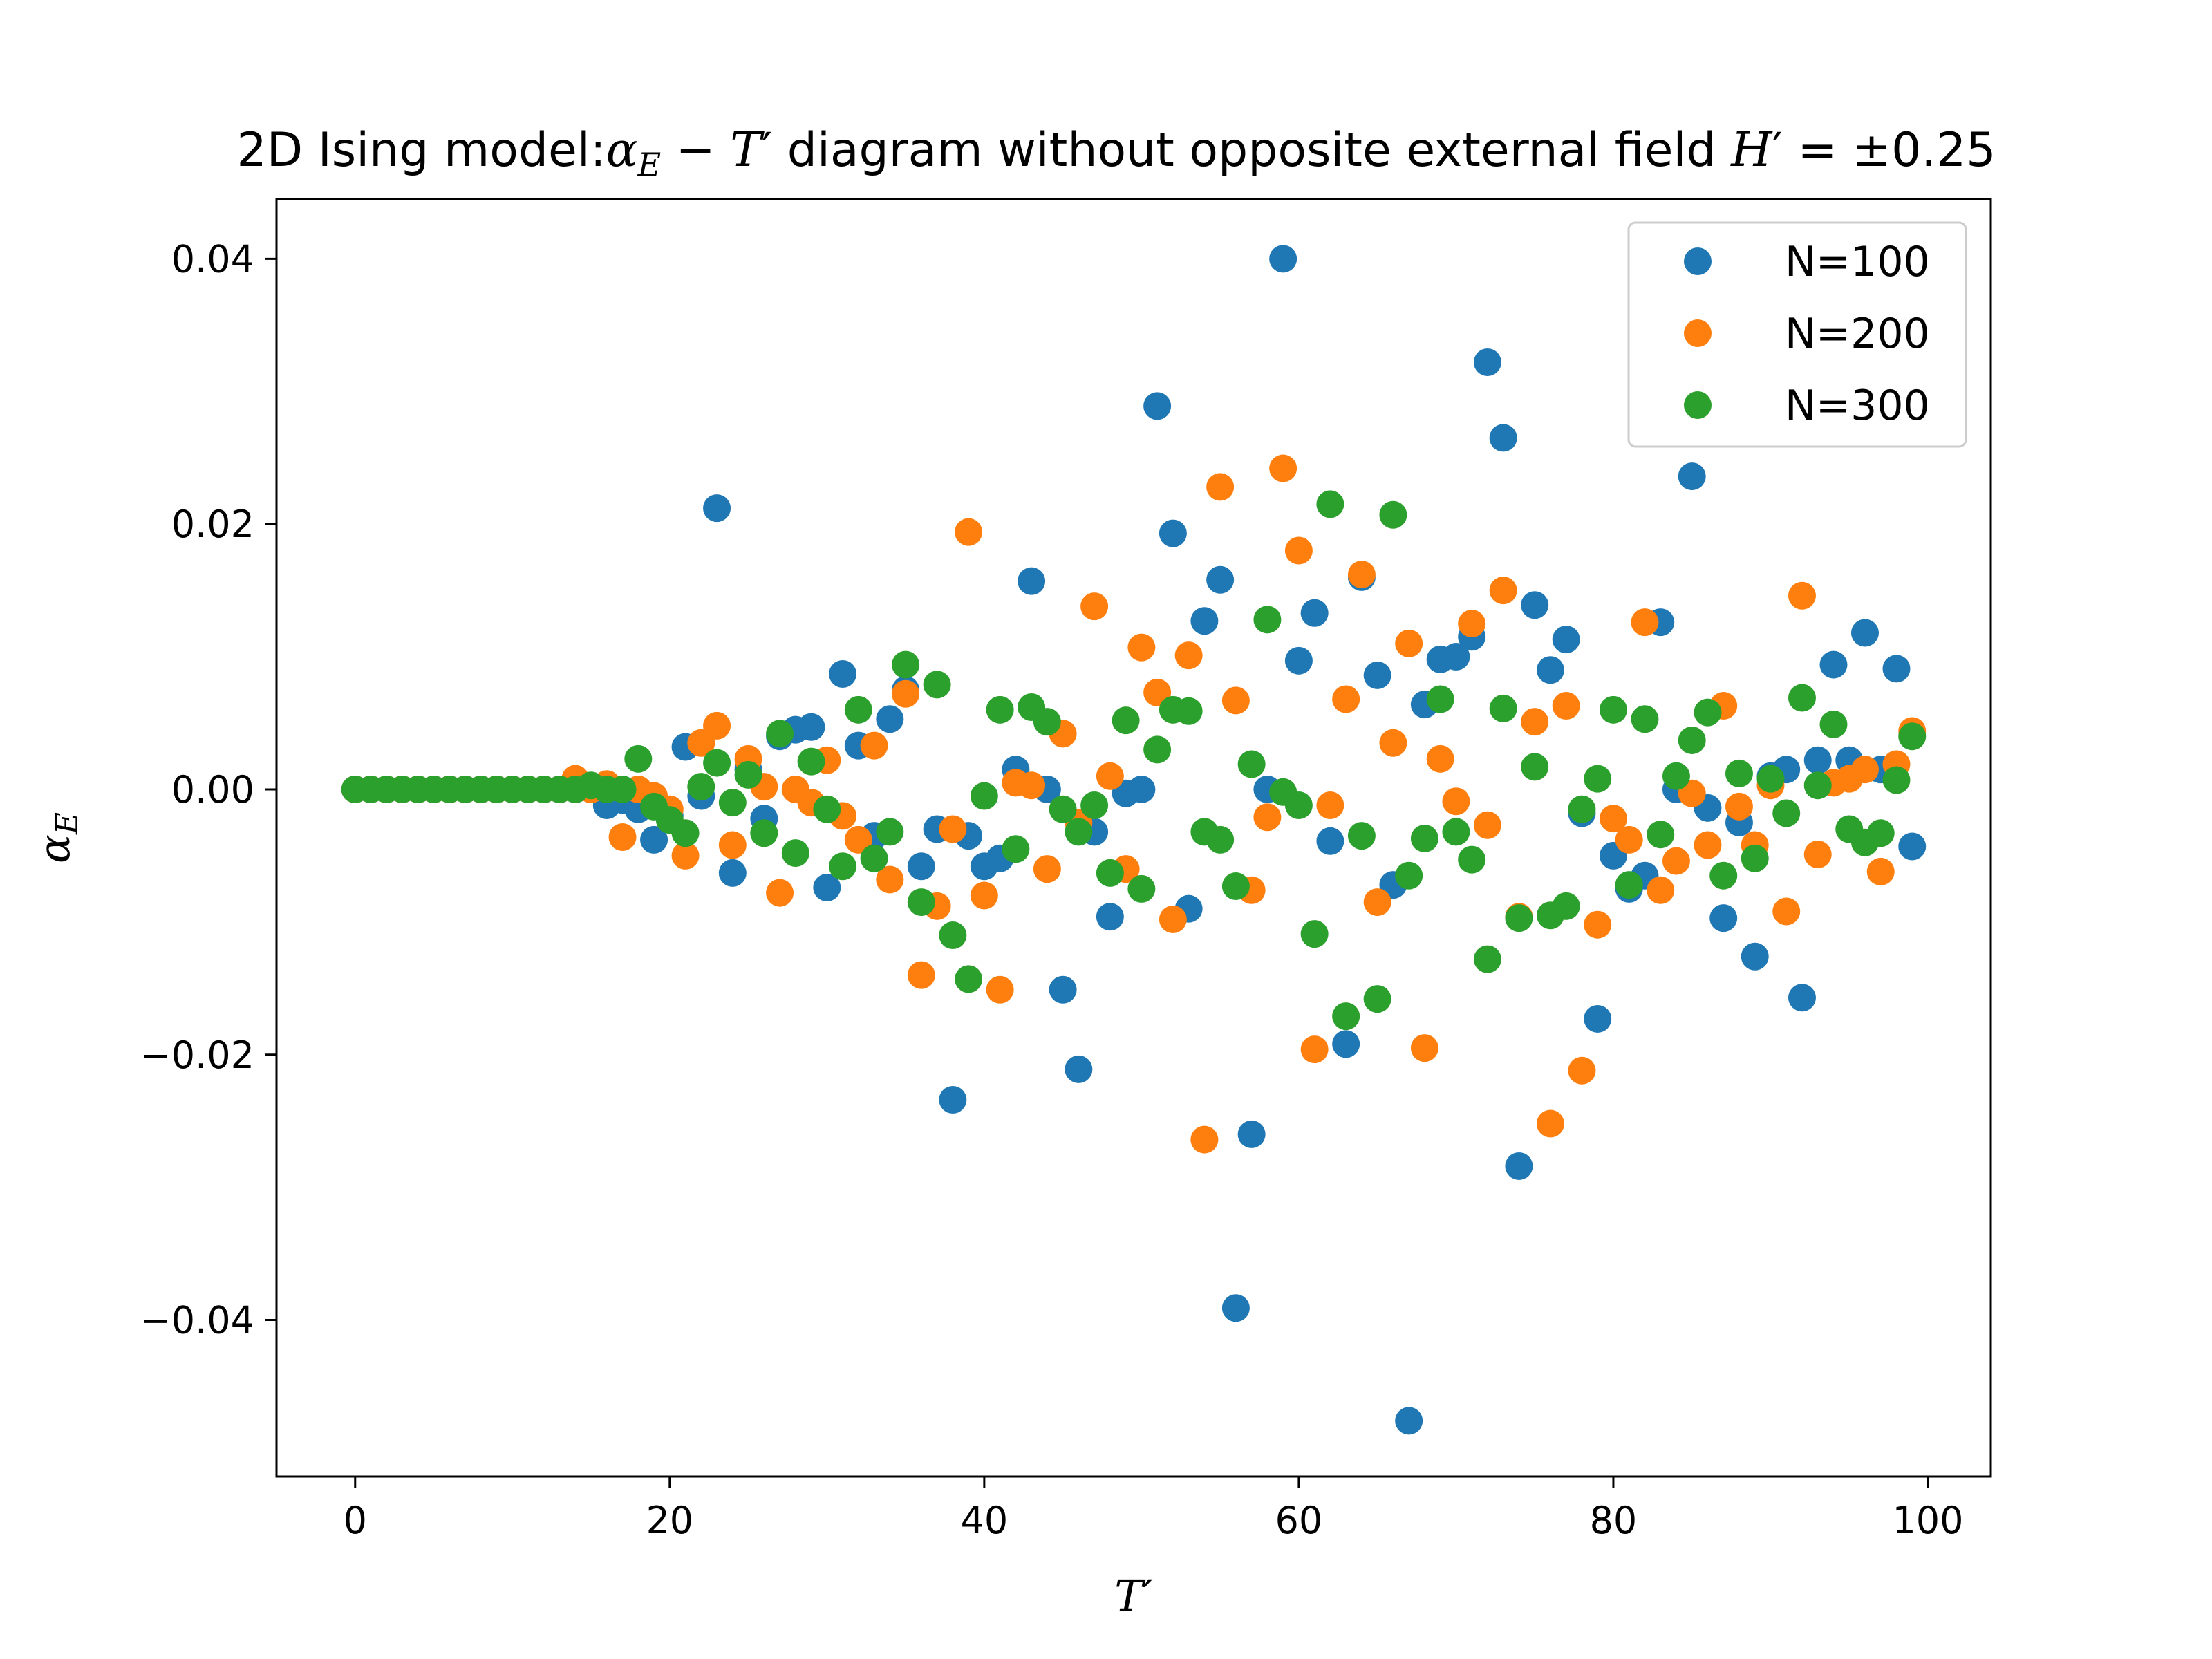  What do you see at coordinates (1858, 334) in the screenshot?
I see `legend-label: N=200` at bounding box center [1858, 334].